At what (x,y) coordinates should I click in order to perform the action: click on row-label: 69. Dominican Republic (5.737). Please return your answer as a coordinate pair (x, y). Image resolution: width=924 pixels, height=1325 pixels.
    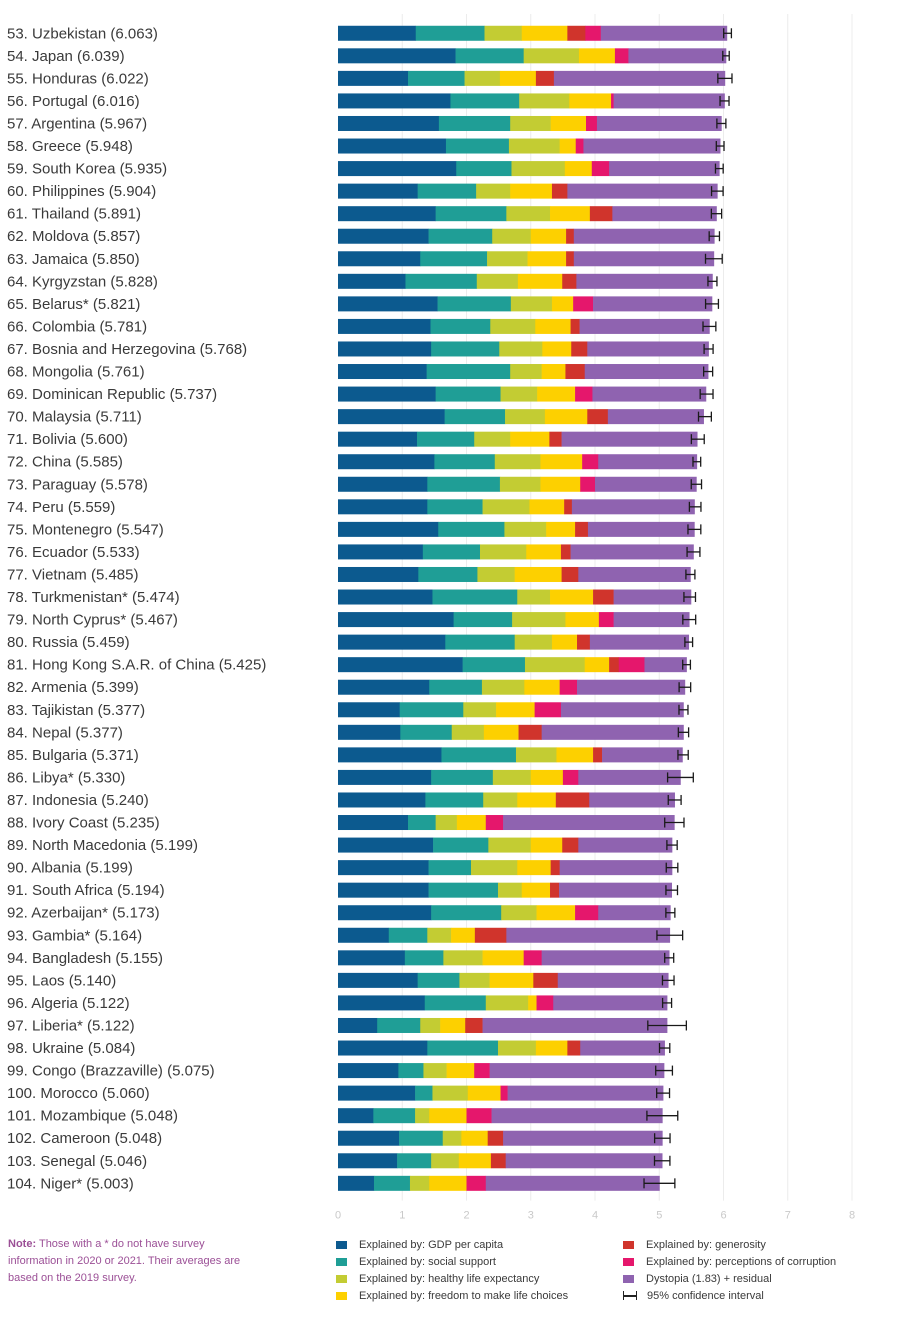
    Looking at the image, I should click on (112, 394).